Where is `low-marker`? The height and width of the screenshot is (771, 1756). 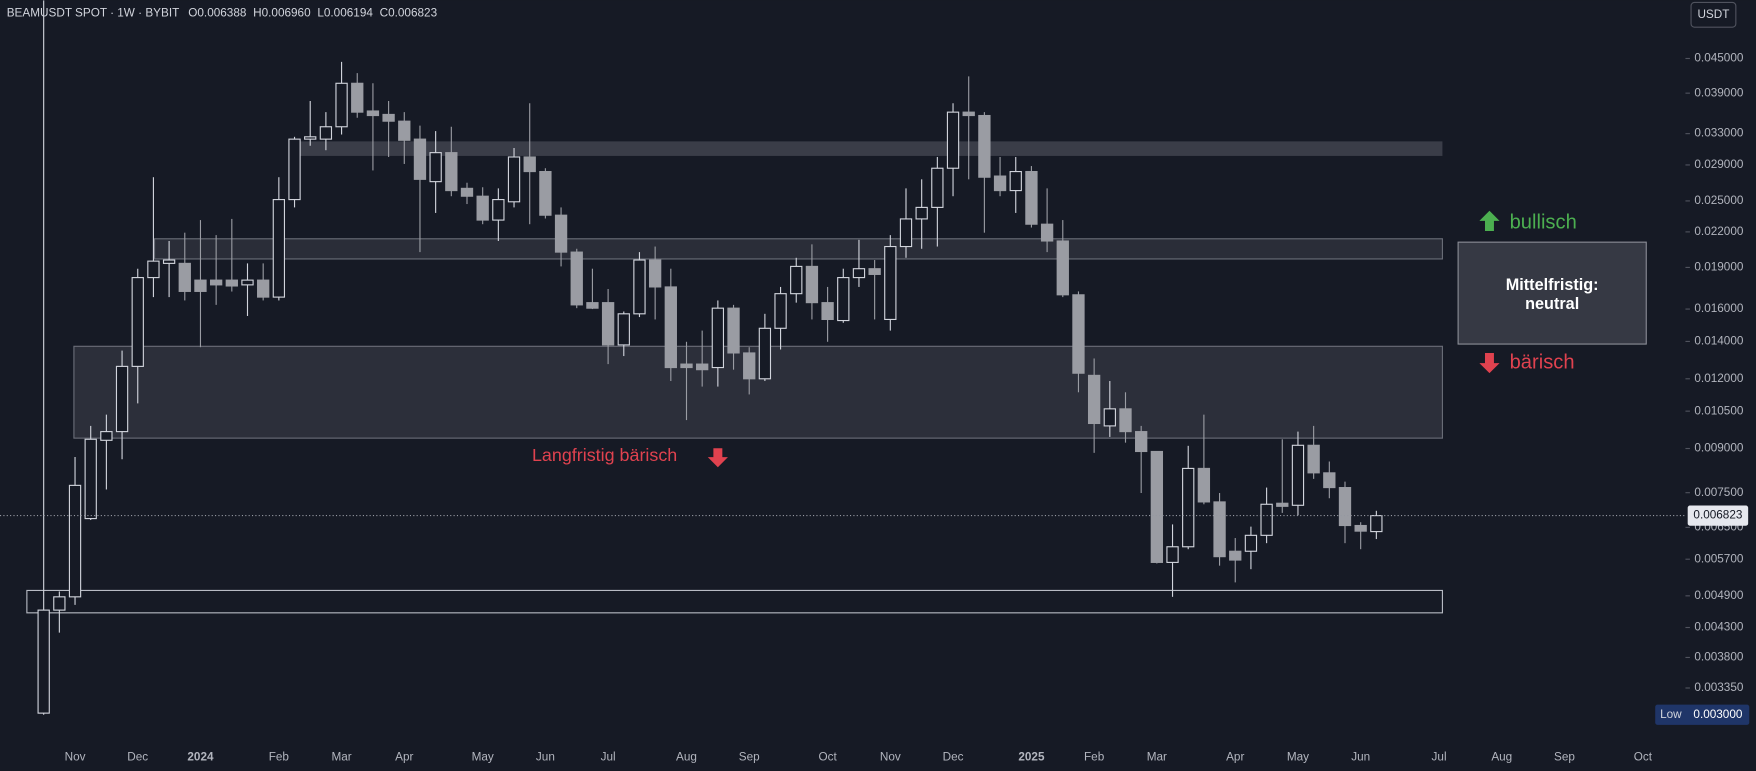
low-marker is located at coordinates (1702, 714).